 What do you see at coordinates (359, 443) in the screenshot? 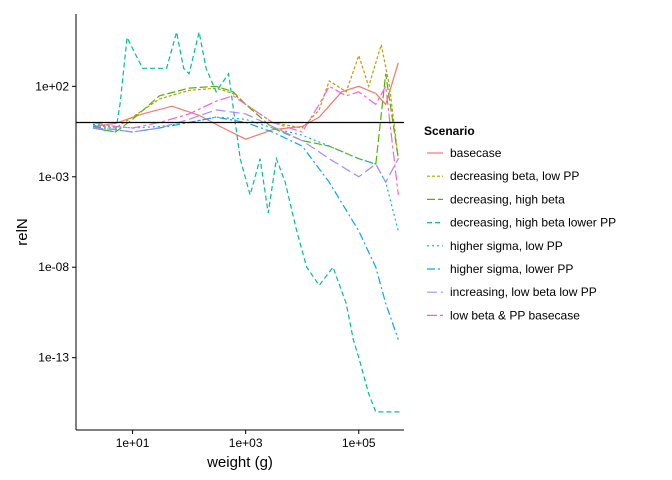
I see `x-tick-label: 1e+05` at bounding box center [359, 443].